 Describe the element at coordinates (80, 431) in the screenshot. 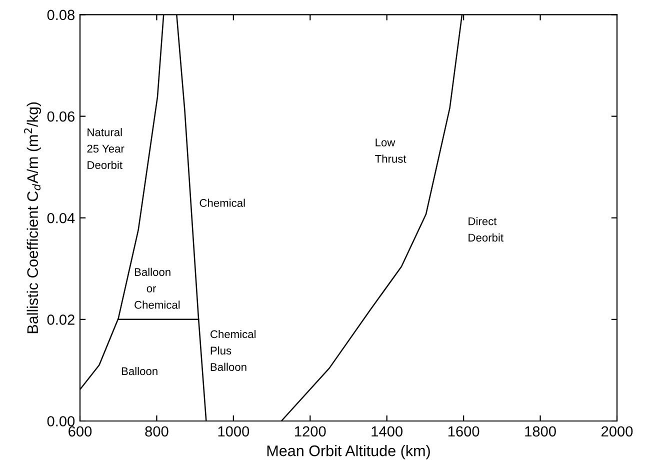

I see `x-tick-label: 600` at that location.